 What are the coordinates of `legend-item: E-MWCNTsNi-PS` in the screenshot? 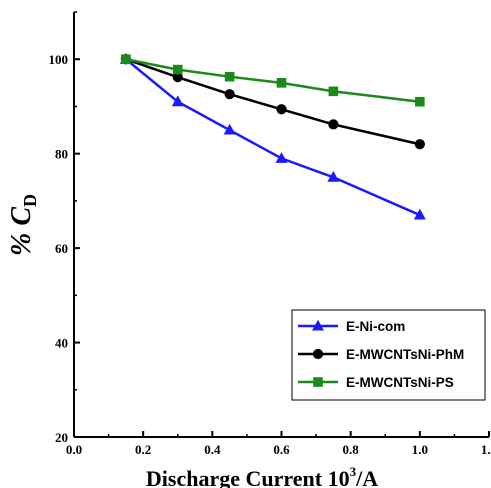 It's located at (376, 382).